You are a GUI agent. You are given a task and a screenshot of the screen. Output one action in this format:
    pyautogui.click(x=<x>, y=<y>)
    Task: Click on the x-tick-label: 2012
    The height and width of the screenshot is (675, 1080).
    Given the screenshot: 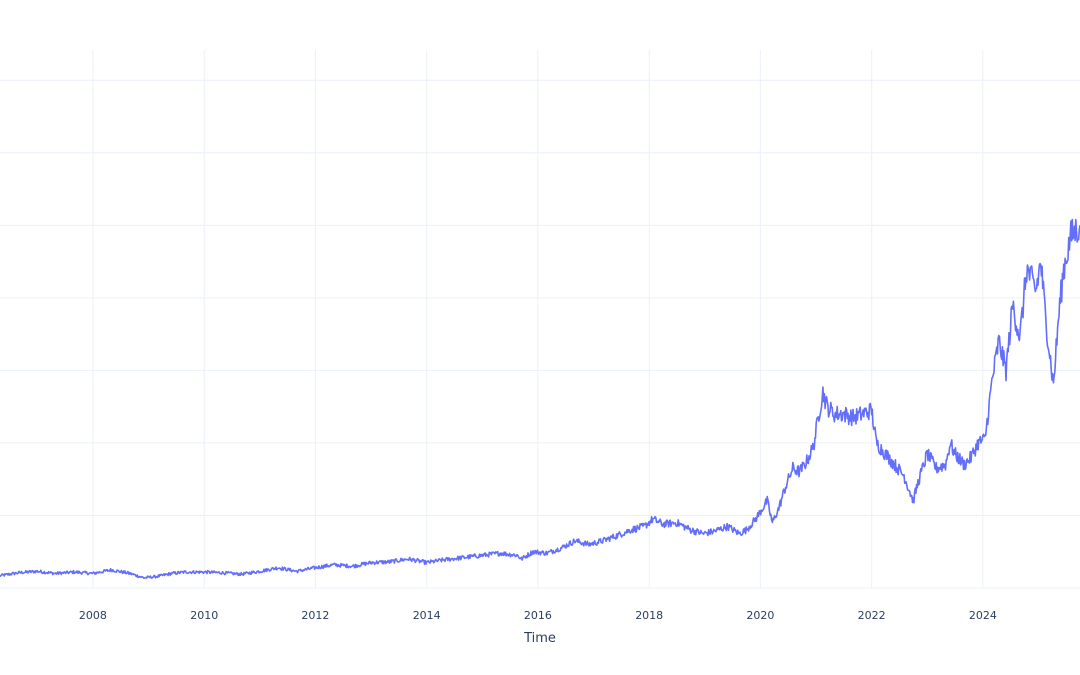 What is the action you would take?
    pyautogui.click(x=315, y=615)
    